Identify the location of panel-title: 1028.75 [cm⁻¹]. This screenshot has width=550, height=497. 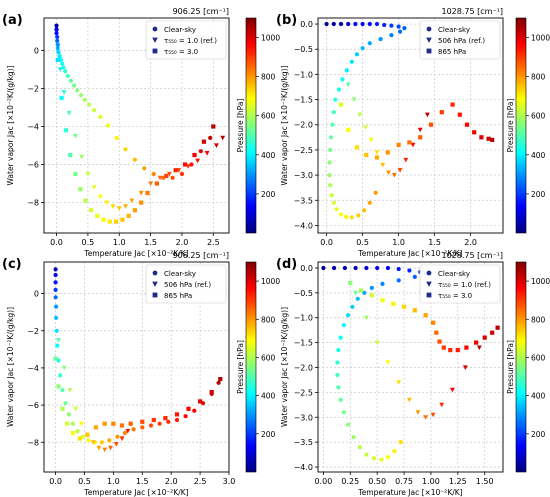
(473, 11).